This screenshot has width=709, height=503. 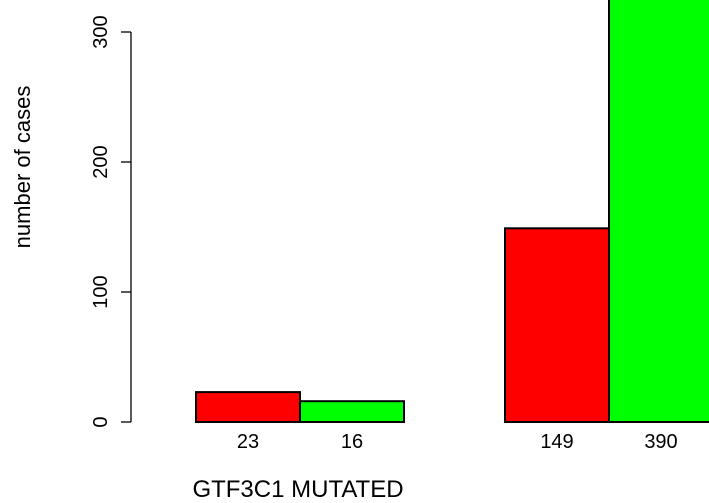 What do you see at coordinates (352, 442) in the screenshot?
I see `bar-value-label: 16` at bounding box center [352, 442].